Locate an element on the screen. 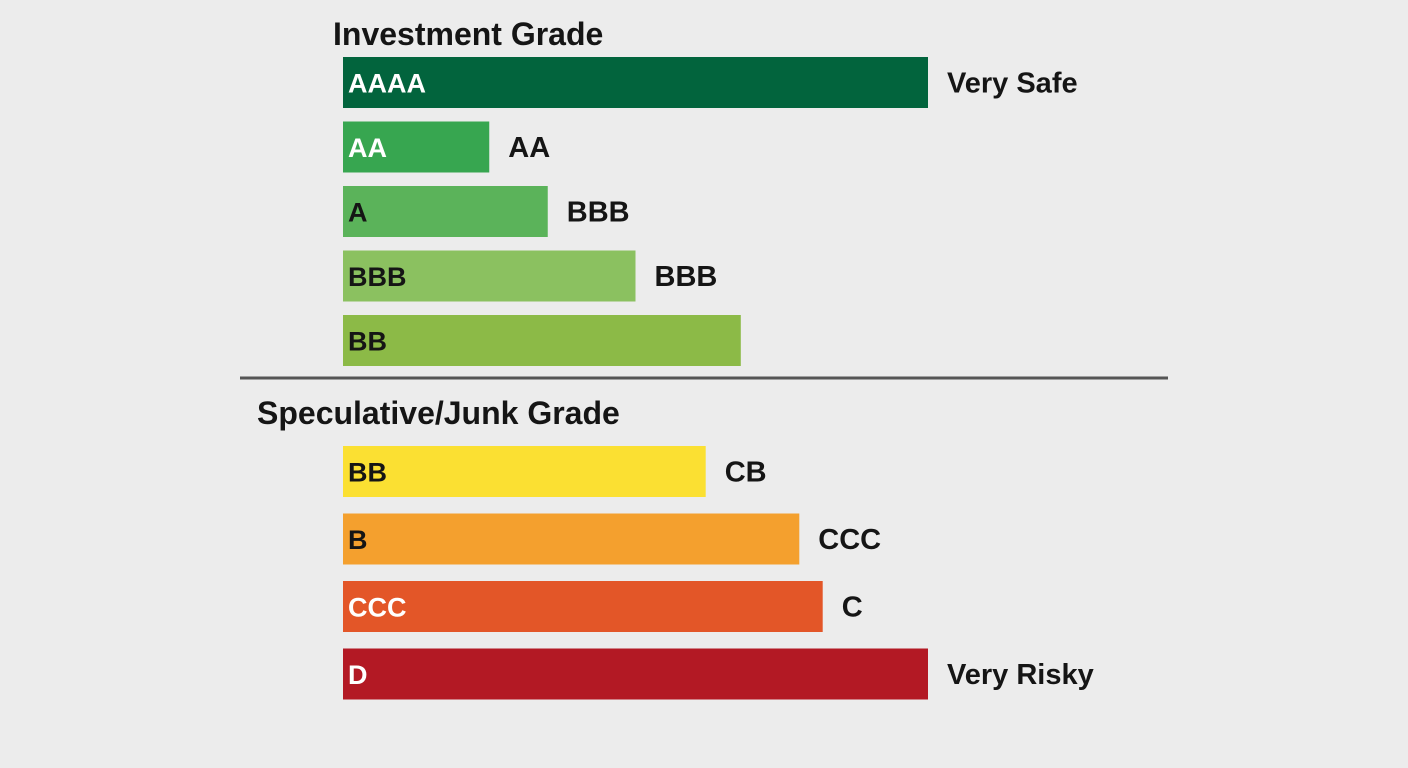 This screenshot has height=768, width=1408. bar-aa is located at coordinates (416, 147).